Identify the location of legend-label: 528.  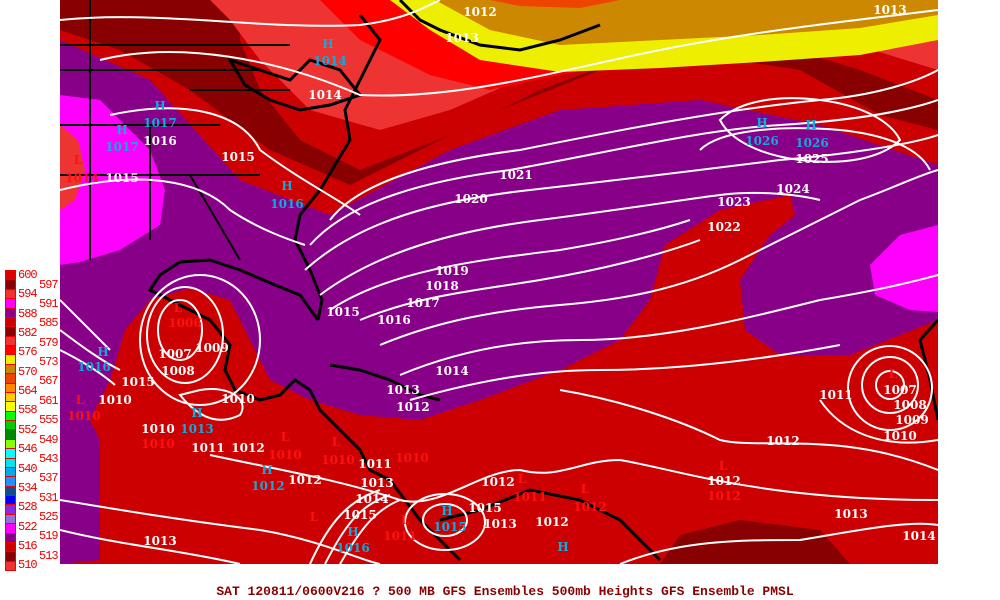
(28, 507).